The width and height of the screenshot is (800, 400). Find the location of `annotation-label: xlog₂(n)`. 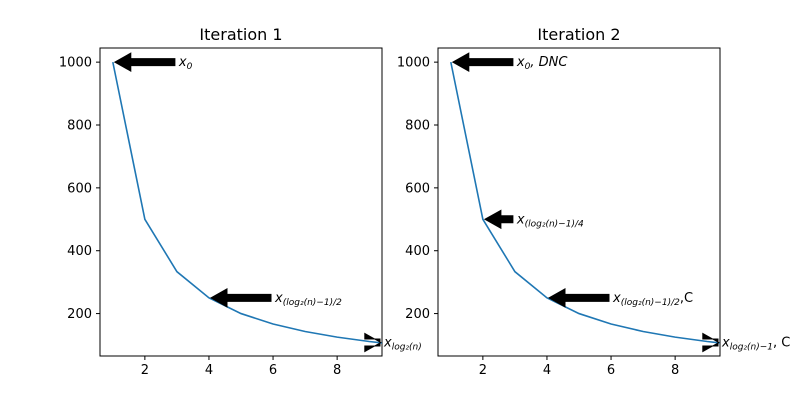

annotation-label: xlog₂(n) is located at coordinates (402, 343).